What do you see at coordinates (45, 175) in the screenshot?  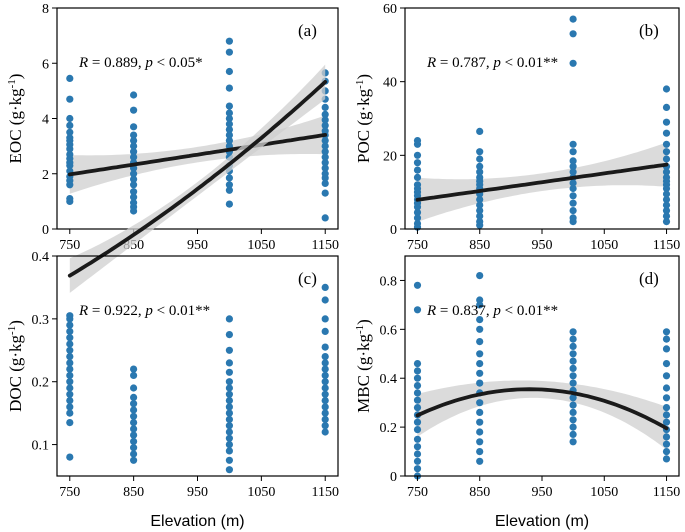 I see `y-tick-label: 2` at bounding box center [45, 175].